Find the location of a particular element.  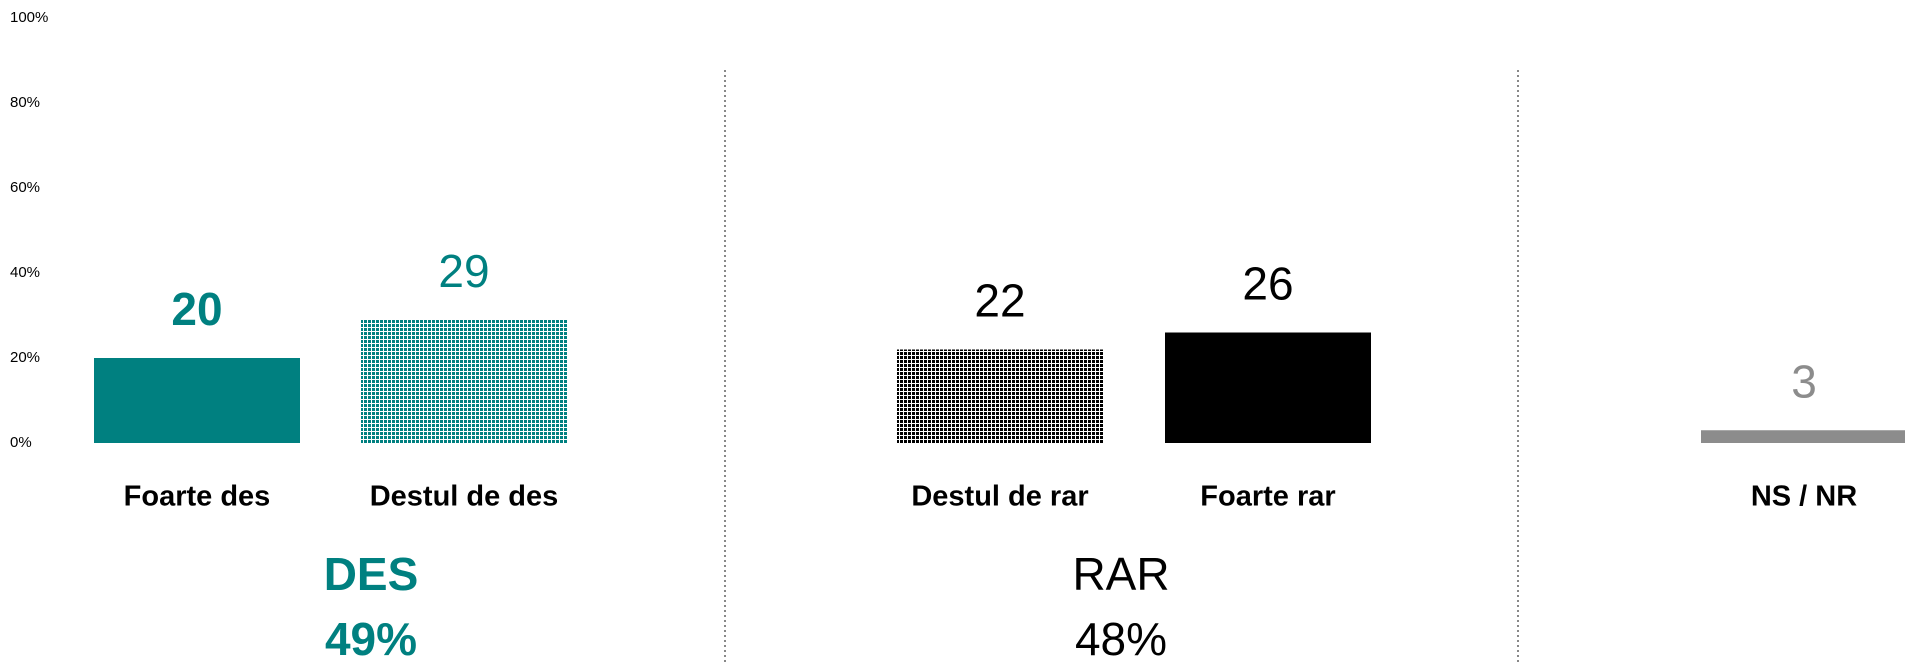

x-tick-label: Destul de des is located at coordinates (464, 497).